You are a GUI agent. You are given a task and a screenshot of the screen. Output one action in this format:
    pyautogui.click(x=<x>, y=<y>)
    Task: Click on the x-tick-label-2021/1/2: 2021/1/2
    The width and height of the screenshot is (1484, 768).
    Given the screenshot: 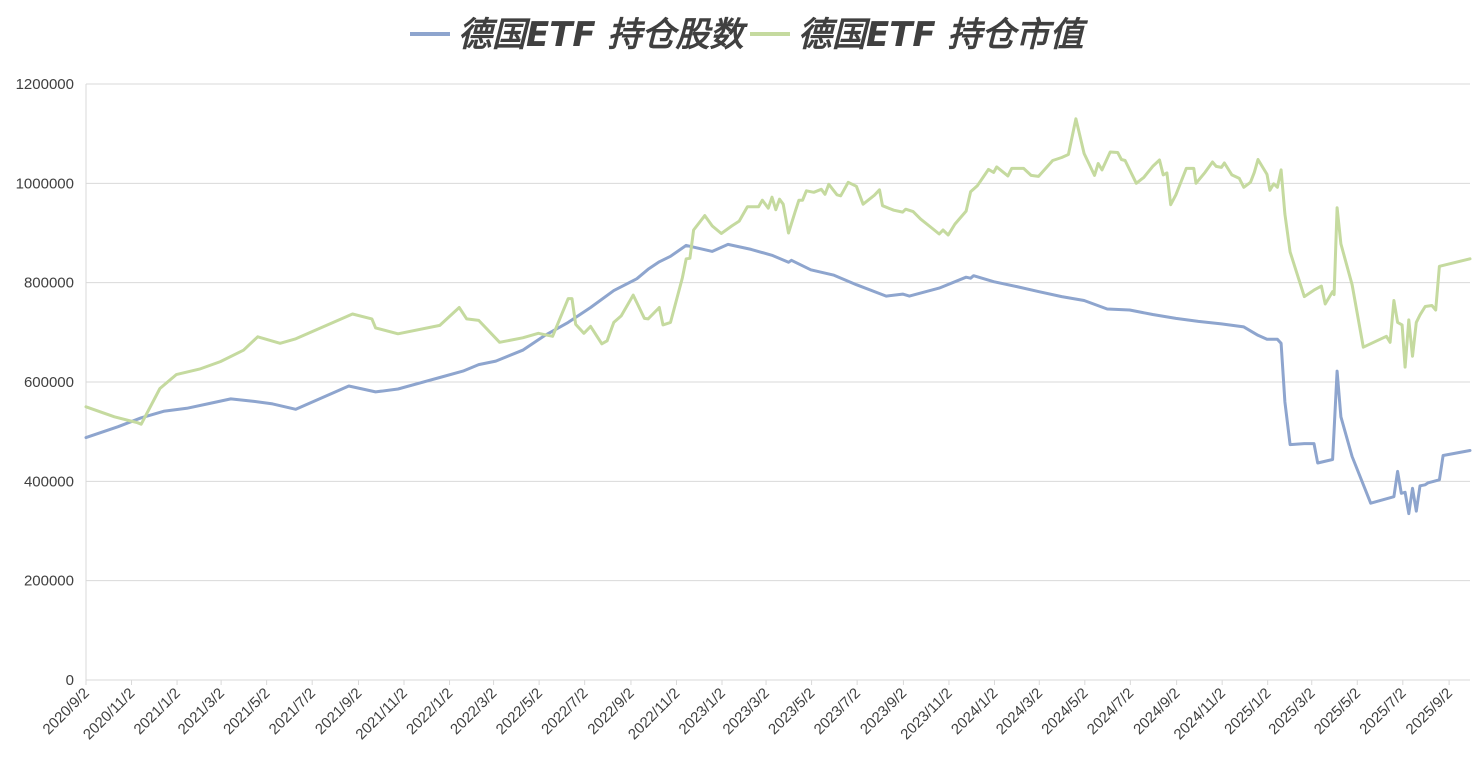 What is the action you would take?
    pyautogui.click(x=157, y=711)
    